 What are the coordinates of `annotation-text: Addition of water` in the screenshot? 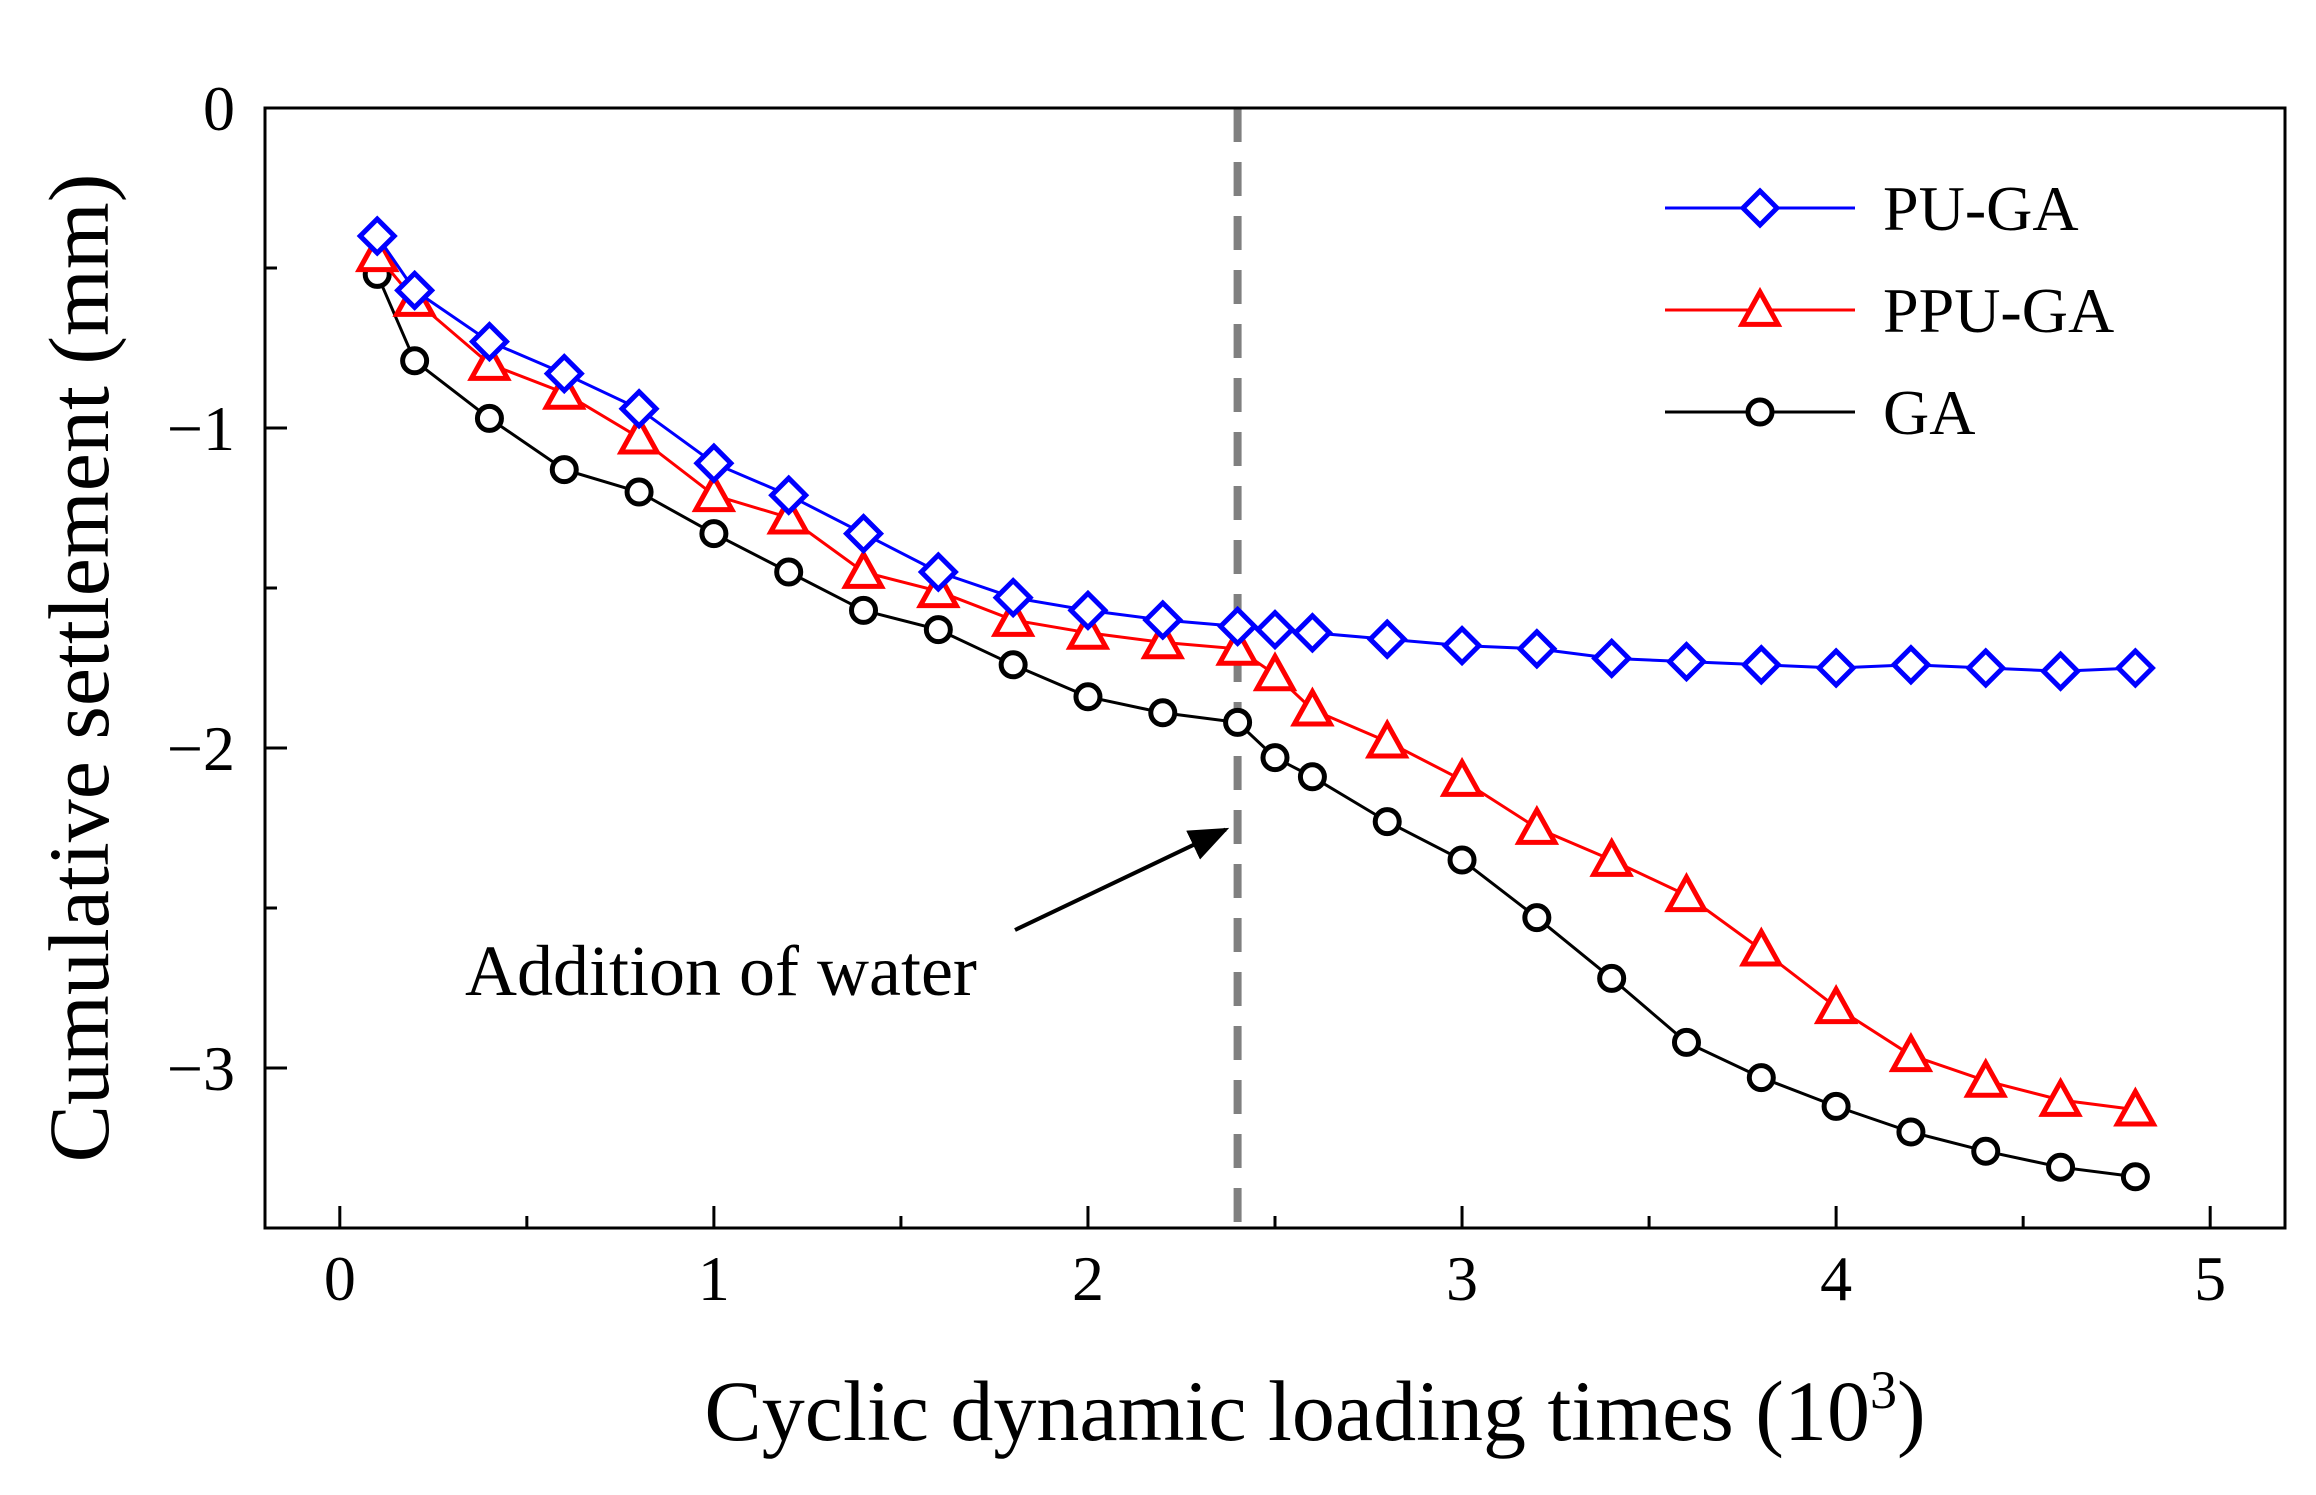 It's located at (721, 971).